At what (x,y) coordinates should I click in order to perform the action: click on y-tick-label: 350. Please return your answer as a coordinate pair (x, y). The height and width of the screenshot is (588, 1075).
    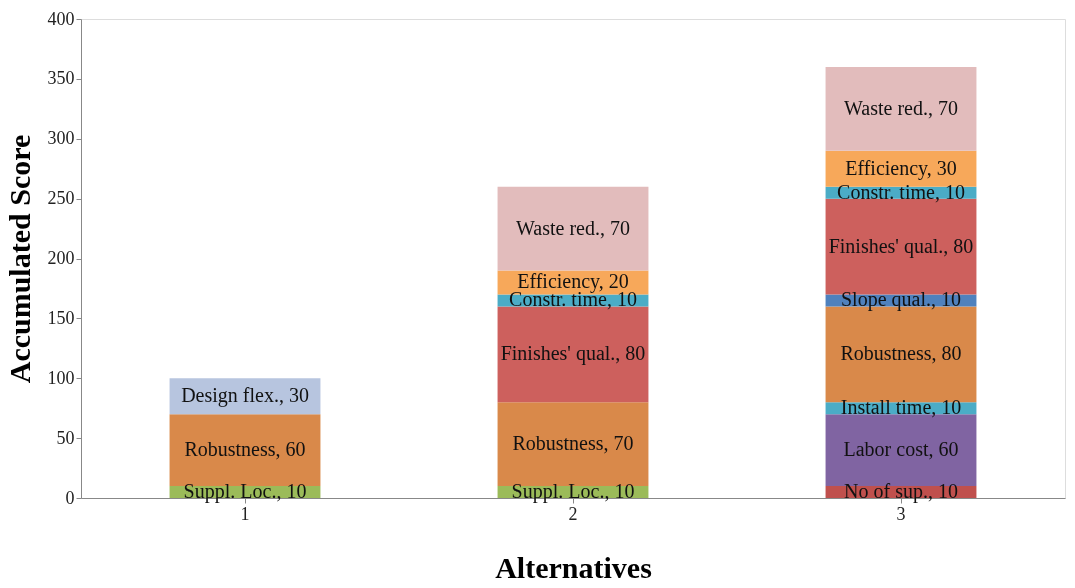
    Looking at the image, I should click on (61, 78).